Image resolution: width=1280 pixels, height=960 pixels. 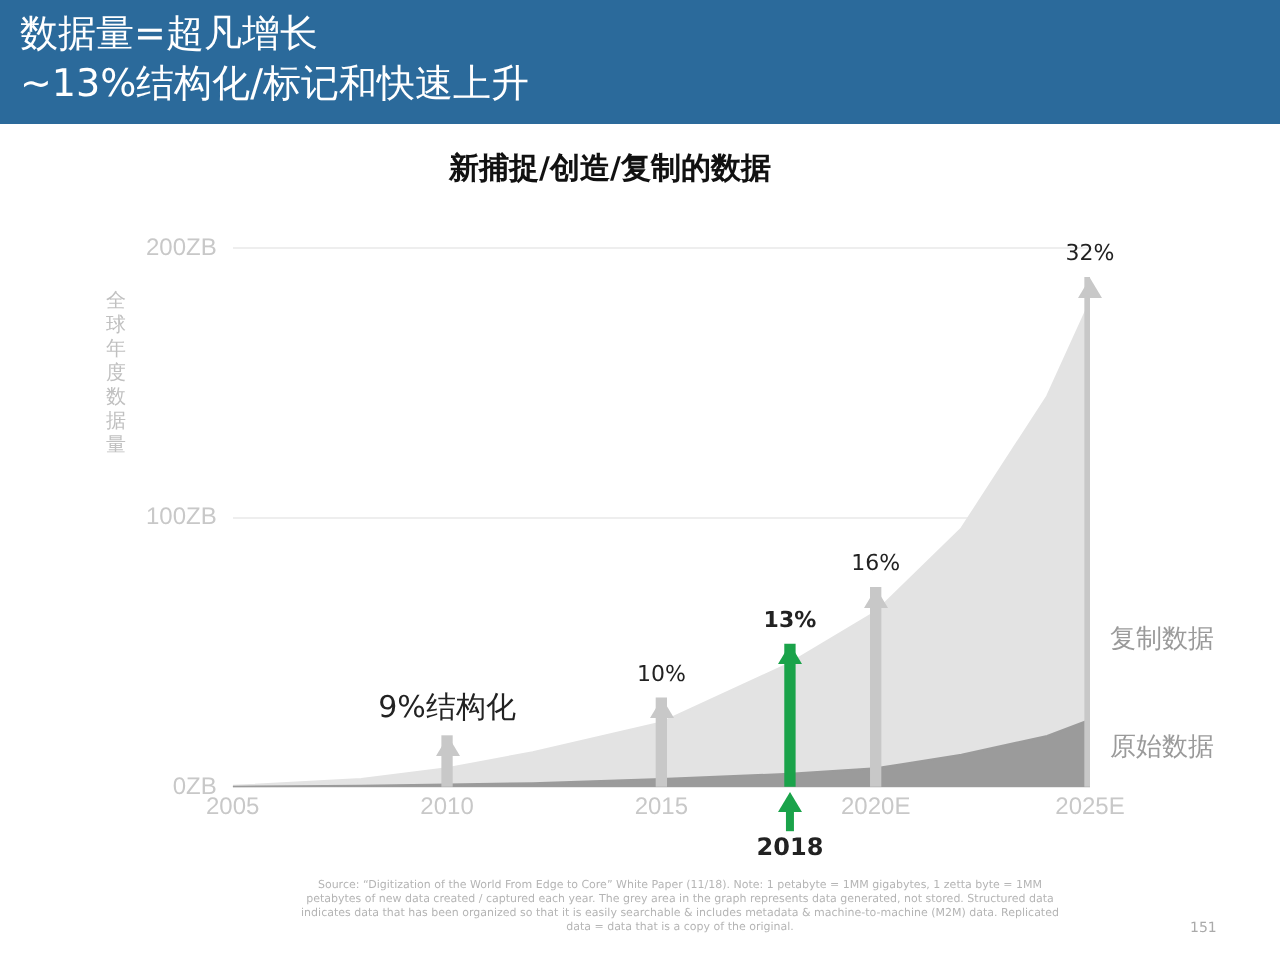 What do you see at coordinates (116, 373) in the screenshot?
I see `y-axis-title: 全球年度数据量` at bounding box center [116, 373].